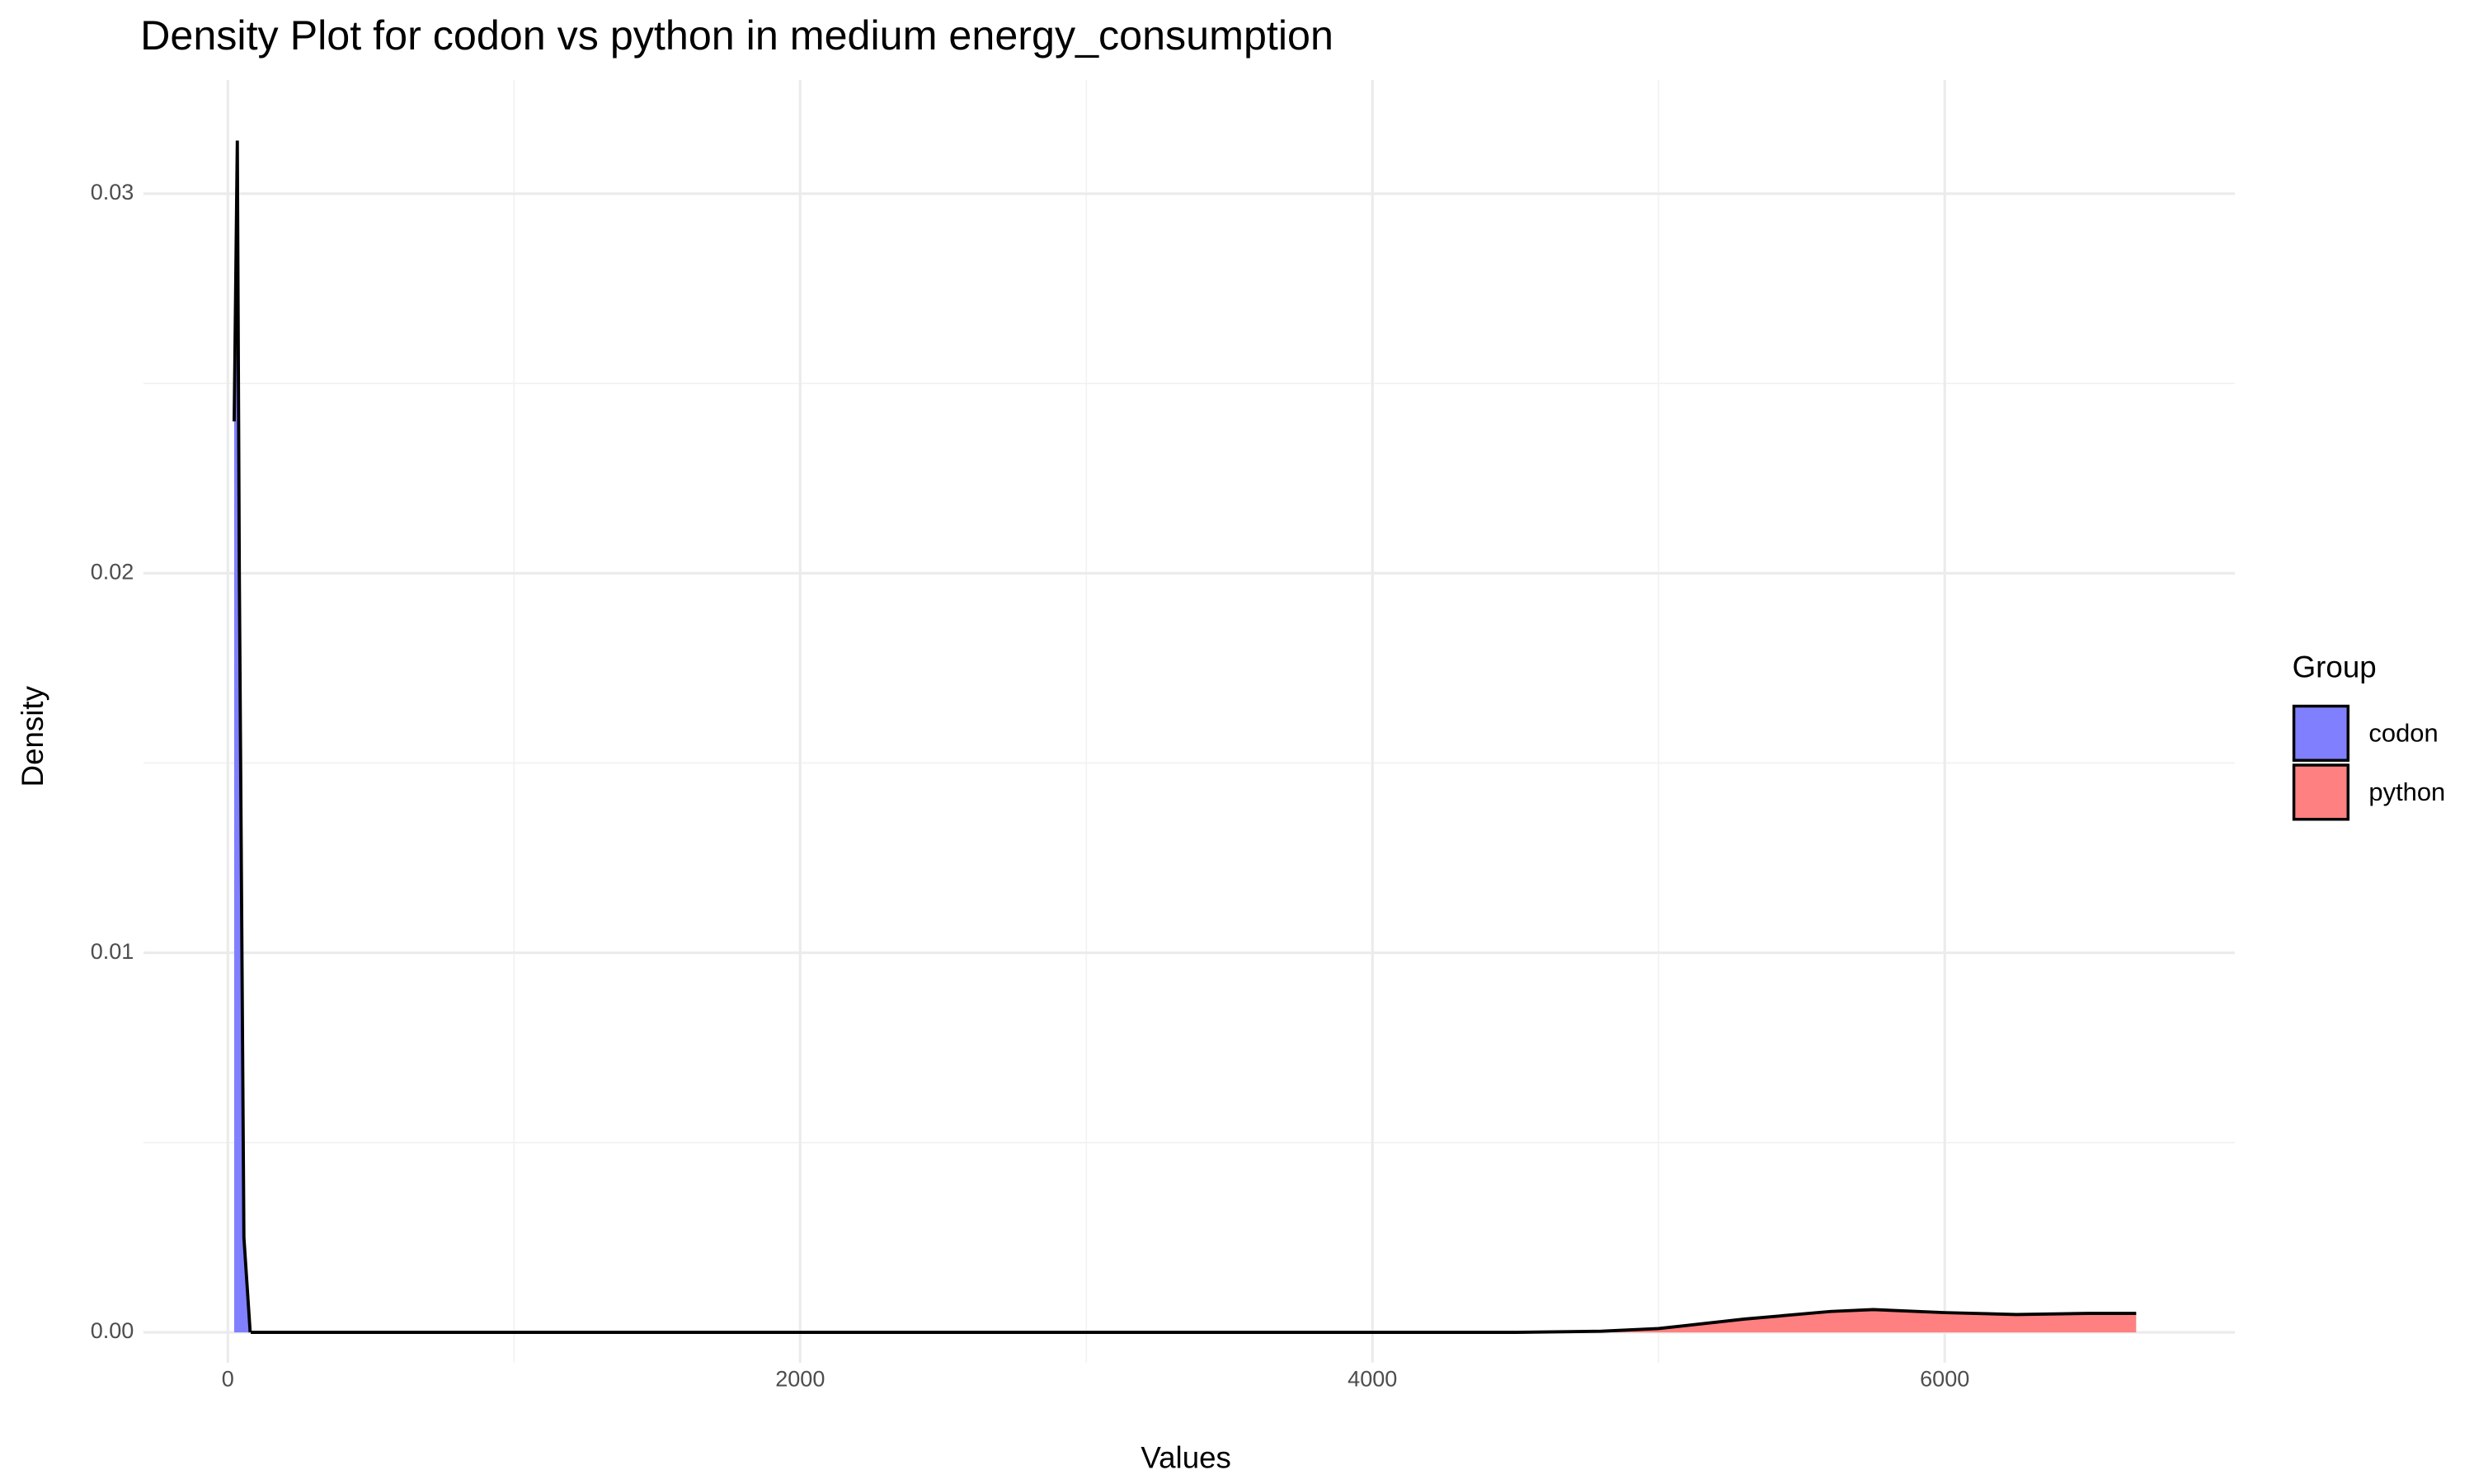 This screenshot has width=2474, height=1484. I want to click on x-tick-label: 6000, so click(1944, 1378).